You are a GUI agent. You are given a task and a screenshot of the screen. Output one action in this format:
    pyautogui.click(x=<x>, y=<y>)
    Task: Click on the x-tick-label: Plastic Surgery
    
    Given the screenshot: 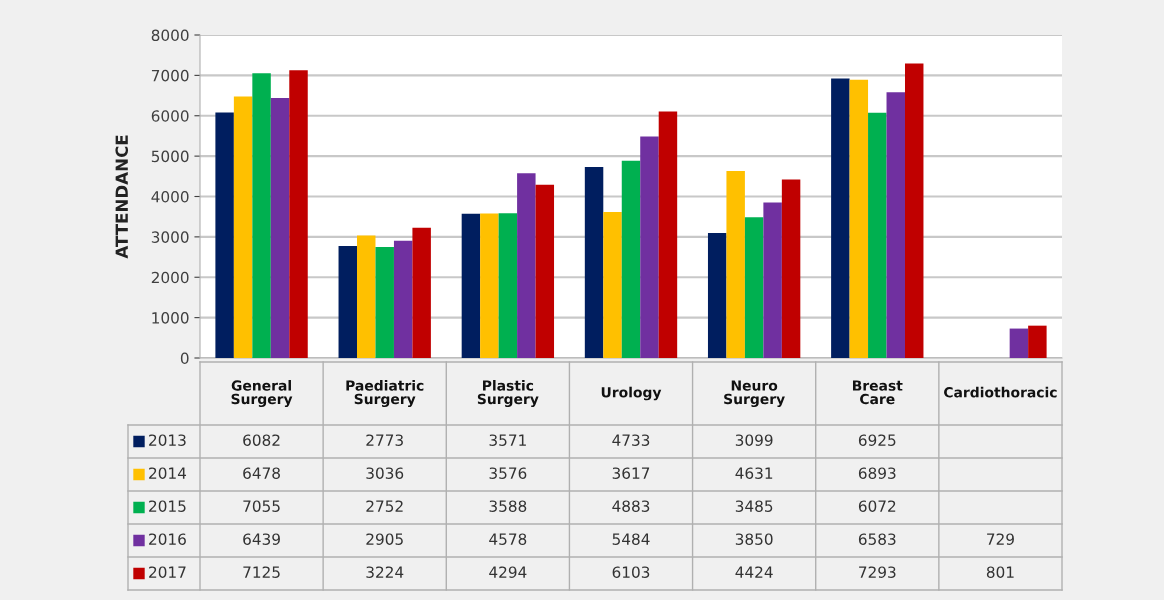 What is the action you would take?
    pyautogui.click(x=508, y=393)
    